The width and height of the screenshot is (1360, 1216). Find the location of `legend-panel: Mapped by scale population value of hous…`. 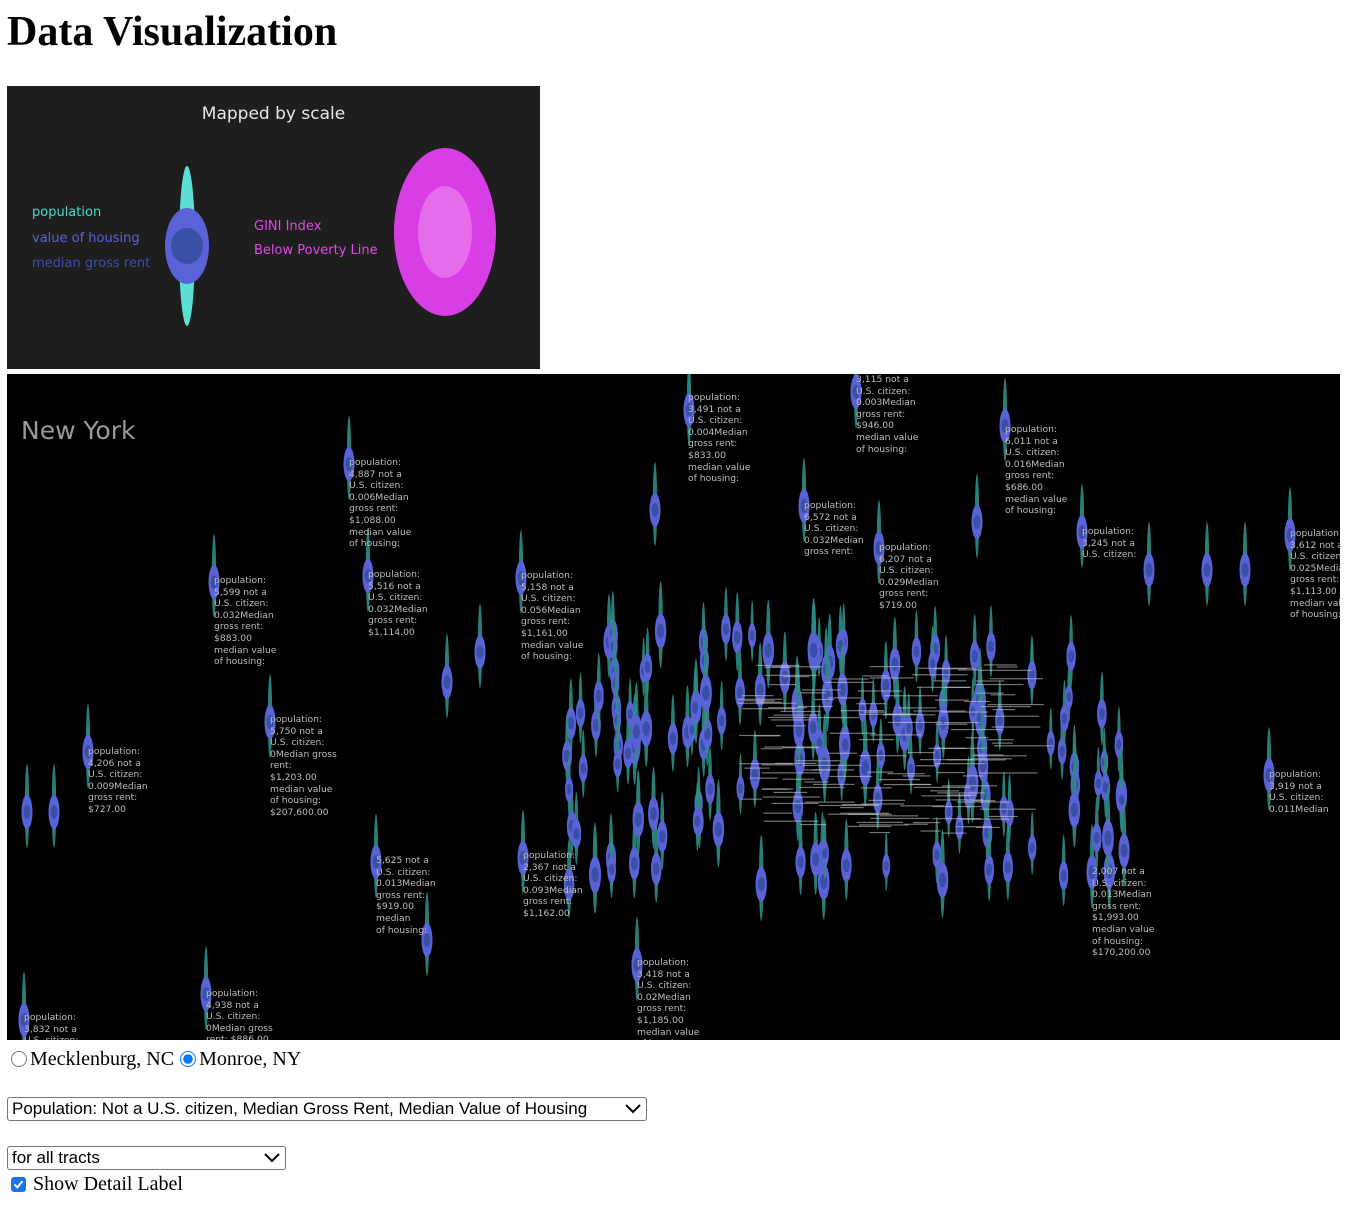

legend-panel: Mapped by scale population value of hous… is located at coordinates (273, 227).